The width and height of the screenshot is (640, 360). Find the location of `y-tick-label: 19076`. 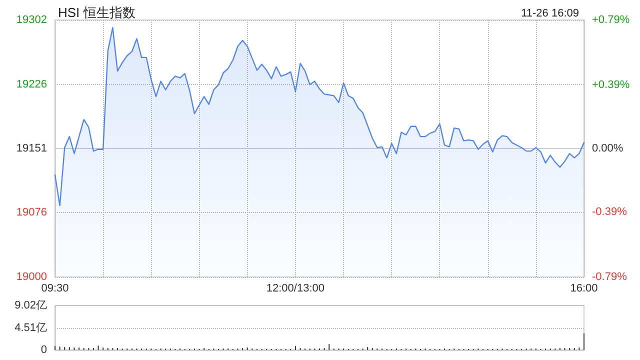

y-tick-label: 19076 is located at coordinates (31, 212).